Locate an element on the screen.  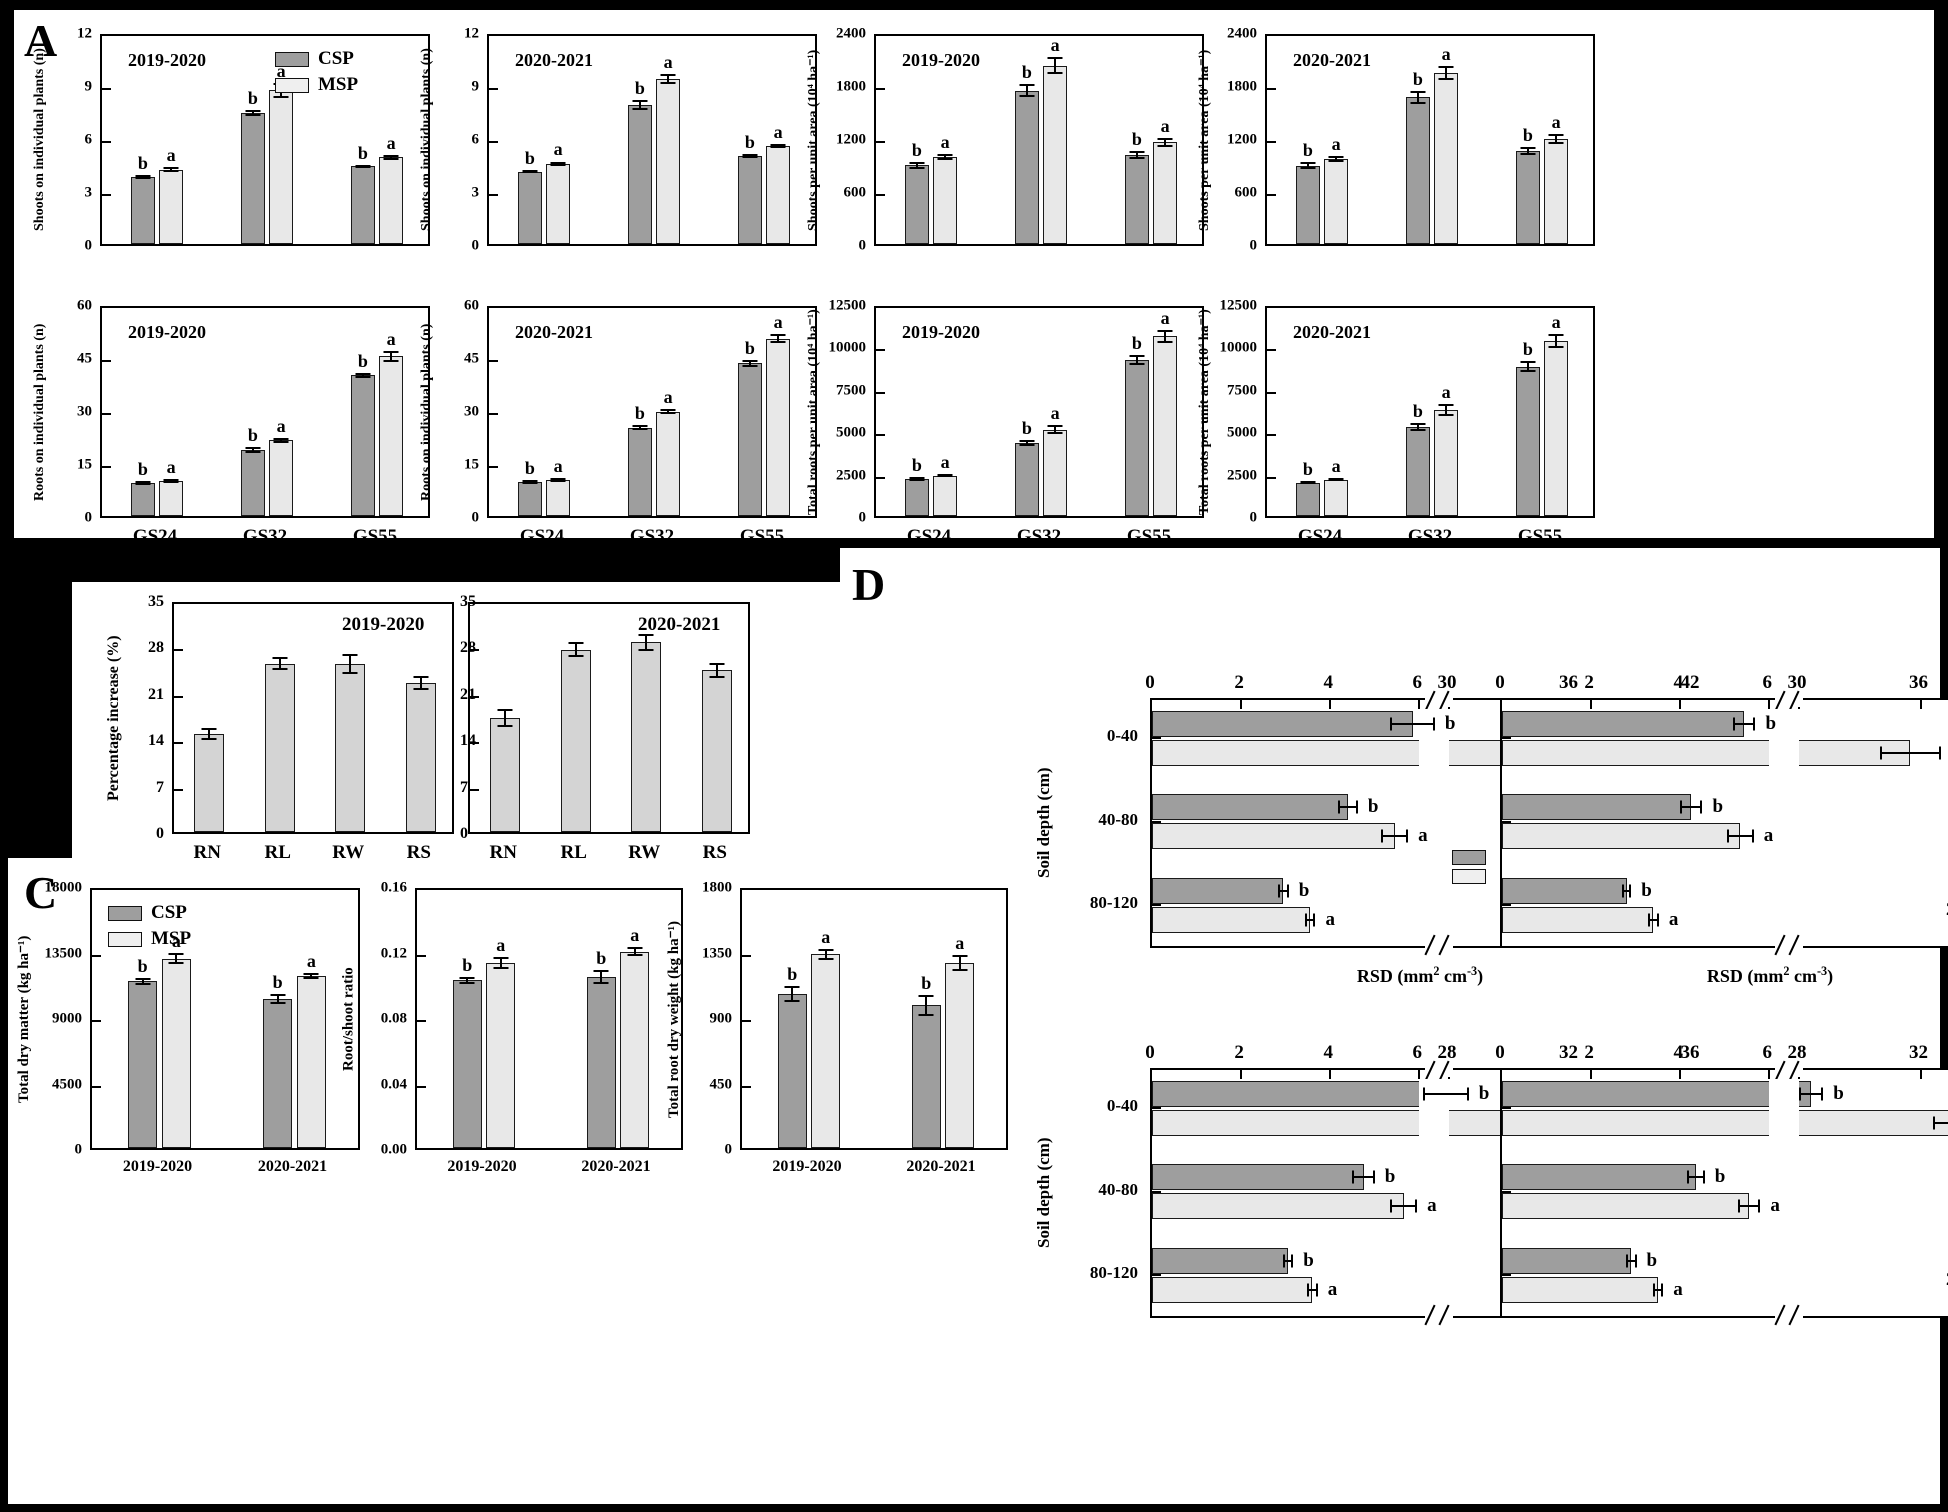
significance-letter-a6-csp-1: b is located at coordinates (639, 413).